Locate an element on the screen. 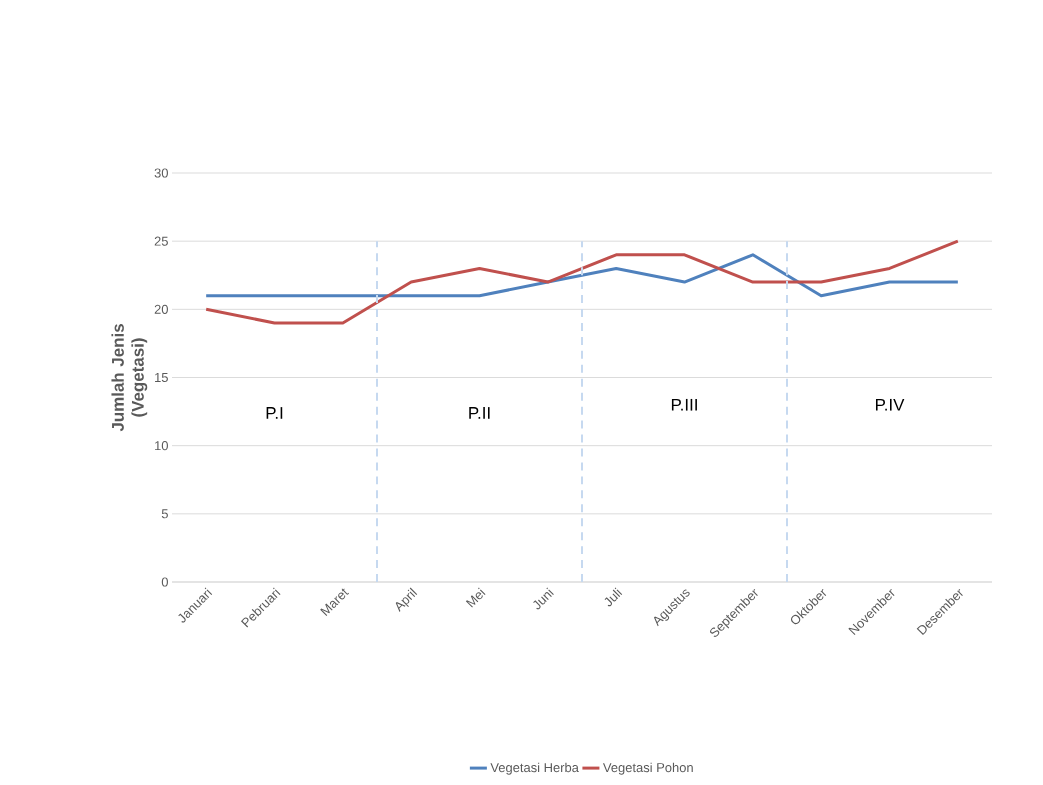 This screenshot has height=785, width=1043. legend-label: Vegetasi Pohon is located at coordinates (647, 768).